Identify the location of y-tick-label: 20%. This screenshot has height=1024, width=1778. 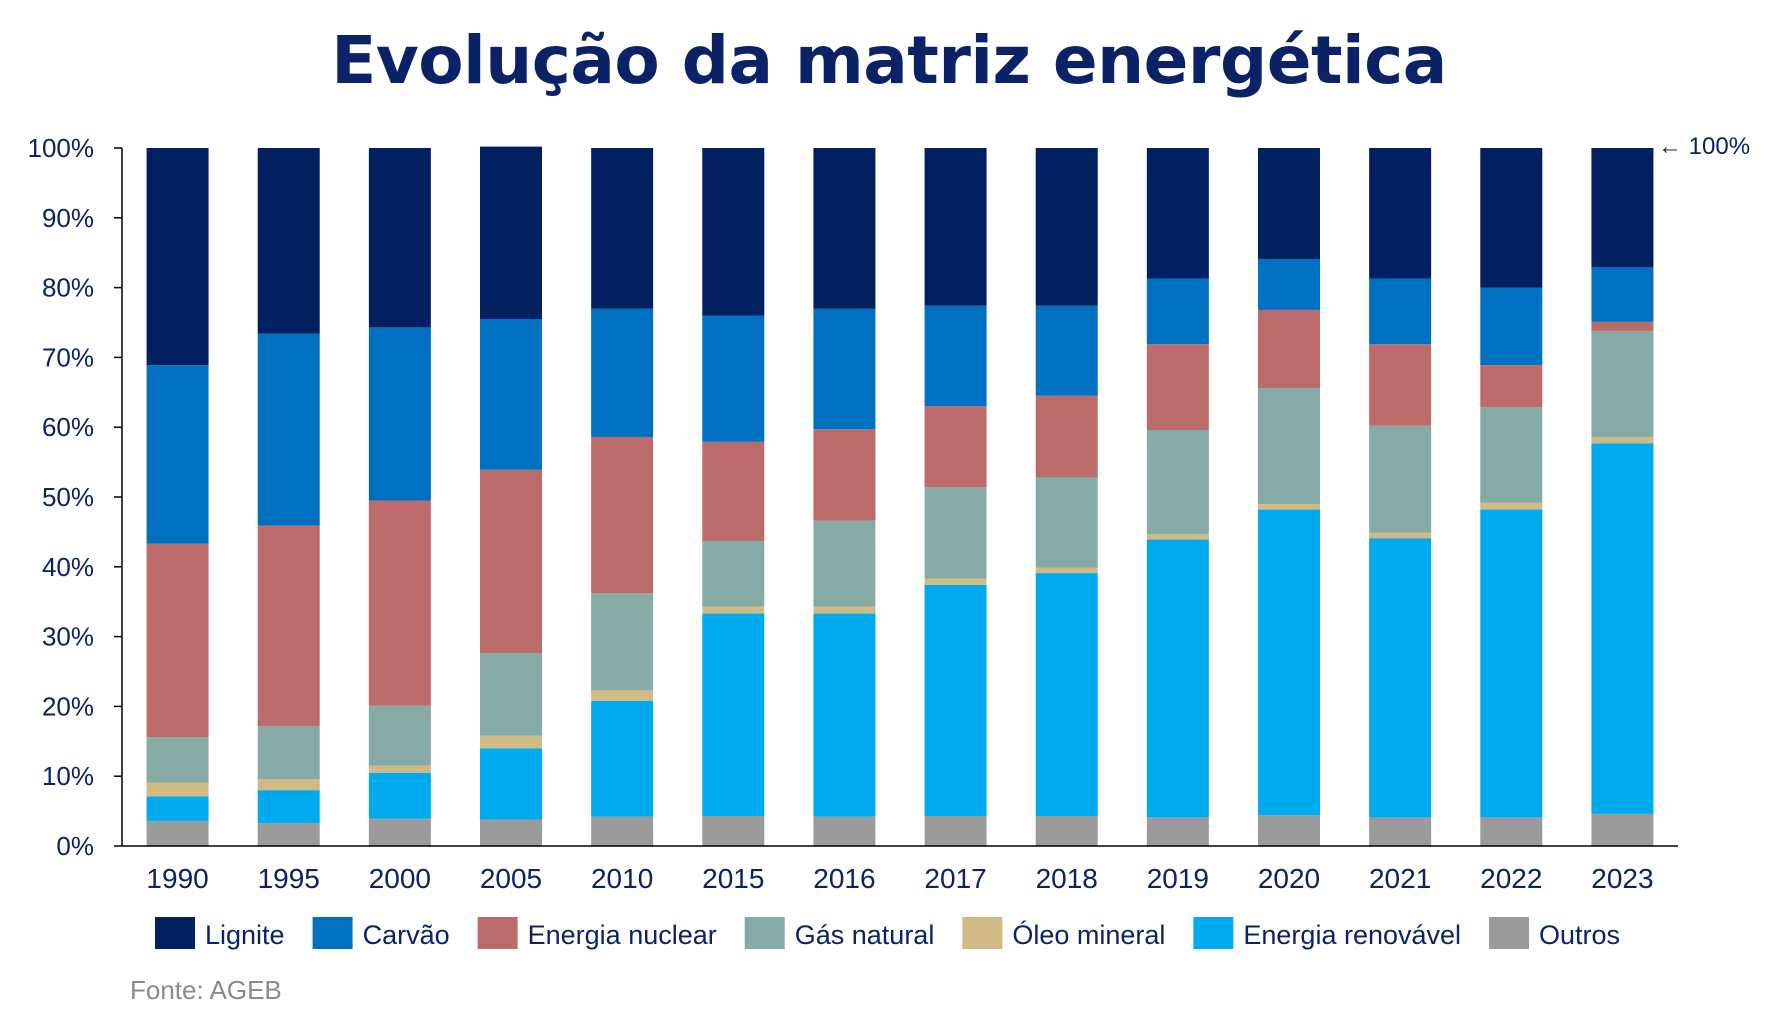
(68, 706).